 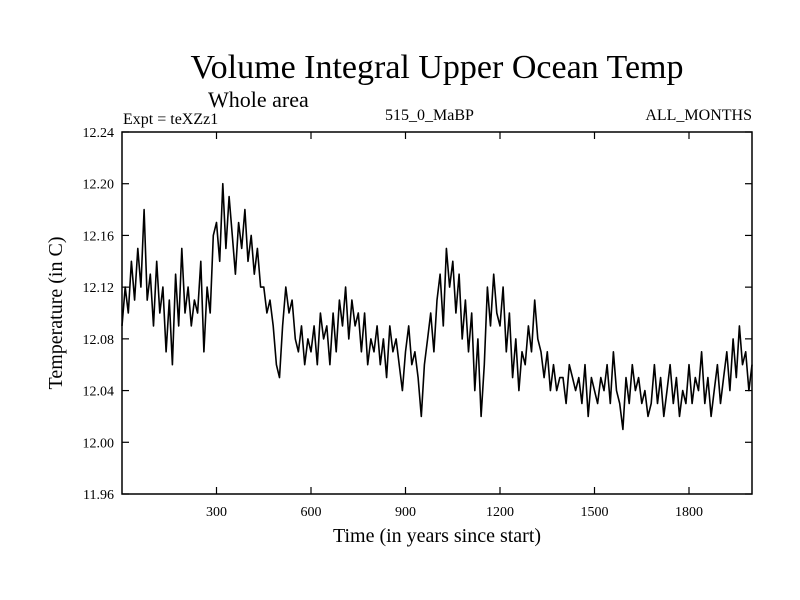 I want to click on x-tick-label: 1500, so click(x=595, y=512).